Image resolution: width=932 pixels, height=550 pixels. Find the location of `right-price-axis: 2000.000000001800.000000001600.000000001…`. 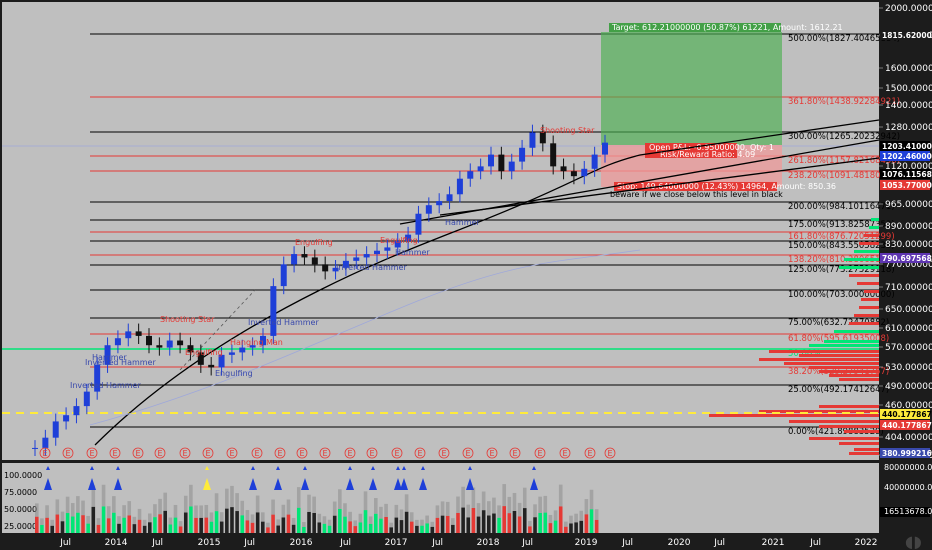

right-price-axis: 2000.000000001800.000000001600.000000001… is located at coordinates (905, 260).